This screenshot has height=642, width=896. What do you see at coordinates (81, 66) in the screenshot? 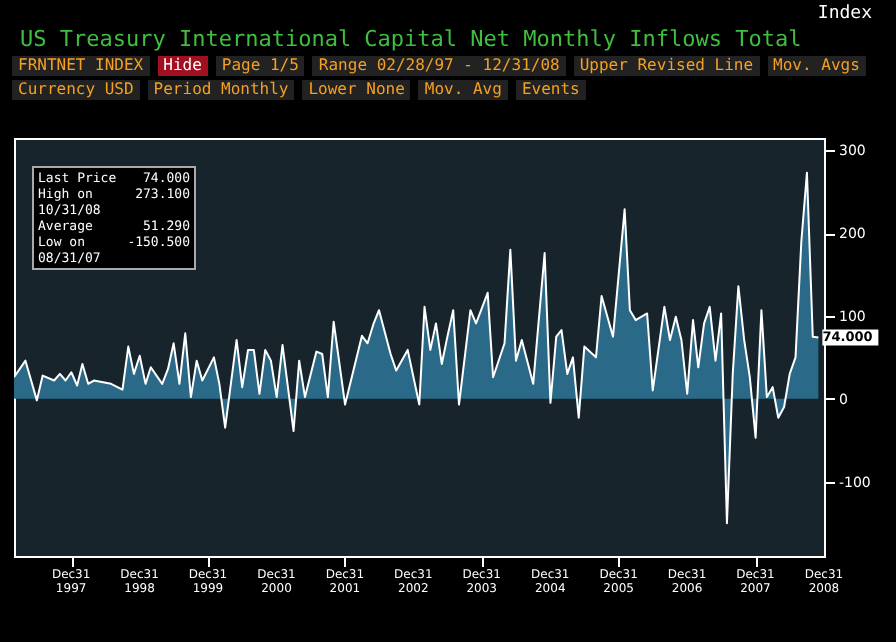
I see `text: FRNTNET INDEX` at bounding box center [81, 66].